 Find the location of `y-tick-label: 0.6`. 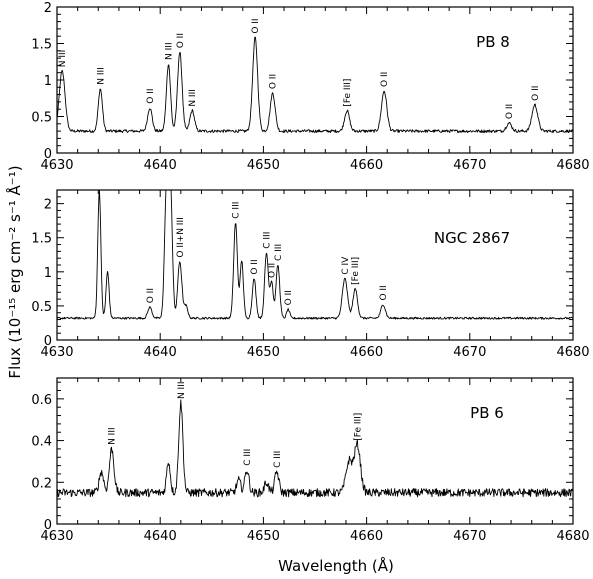

y-tick-label: 0.6 is located at coordinates (41, 400).